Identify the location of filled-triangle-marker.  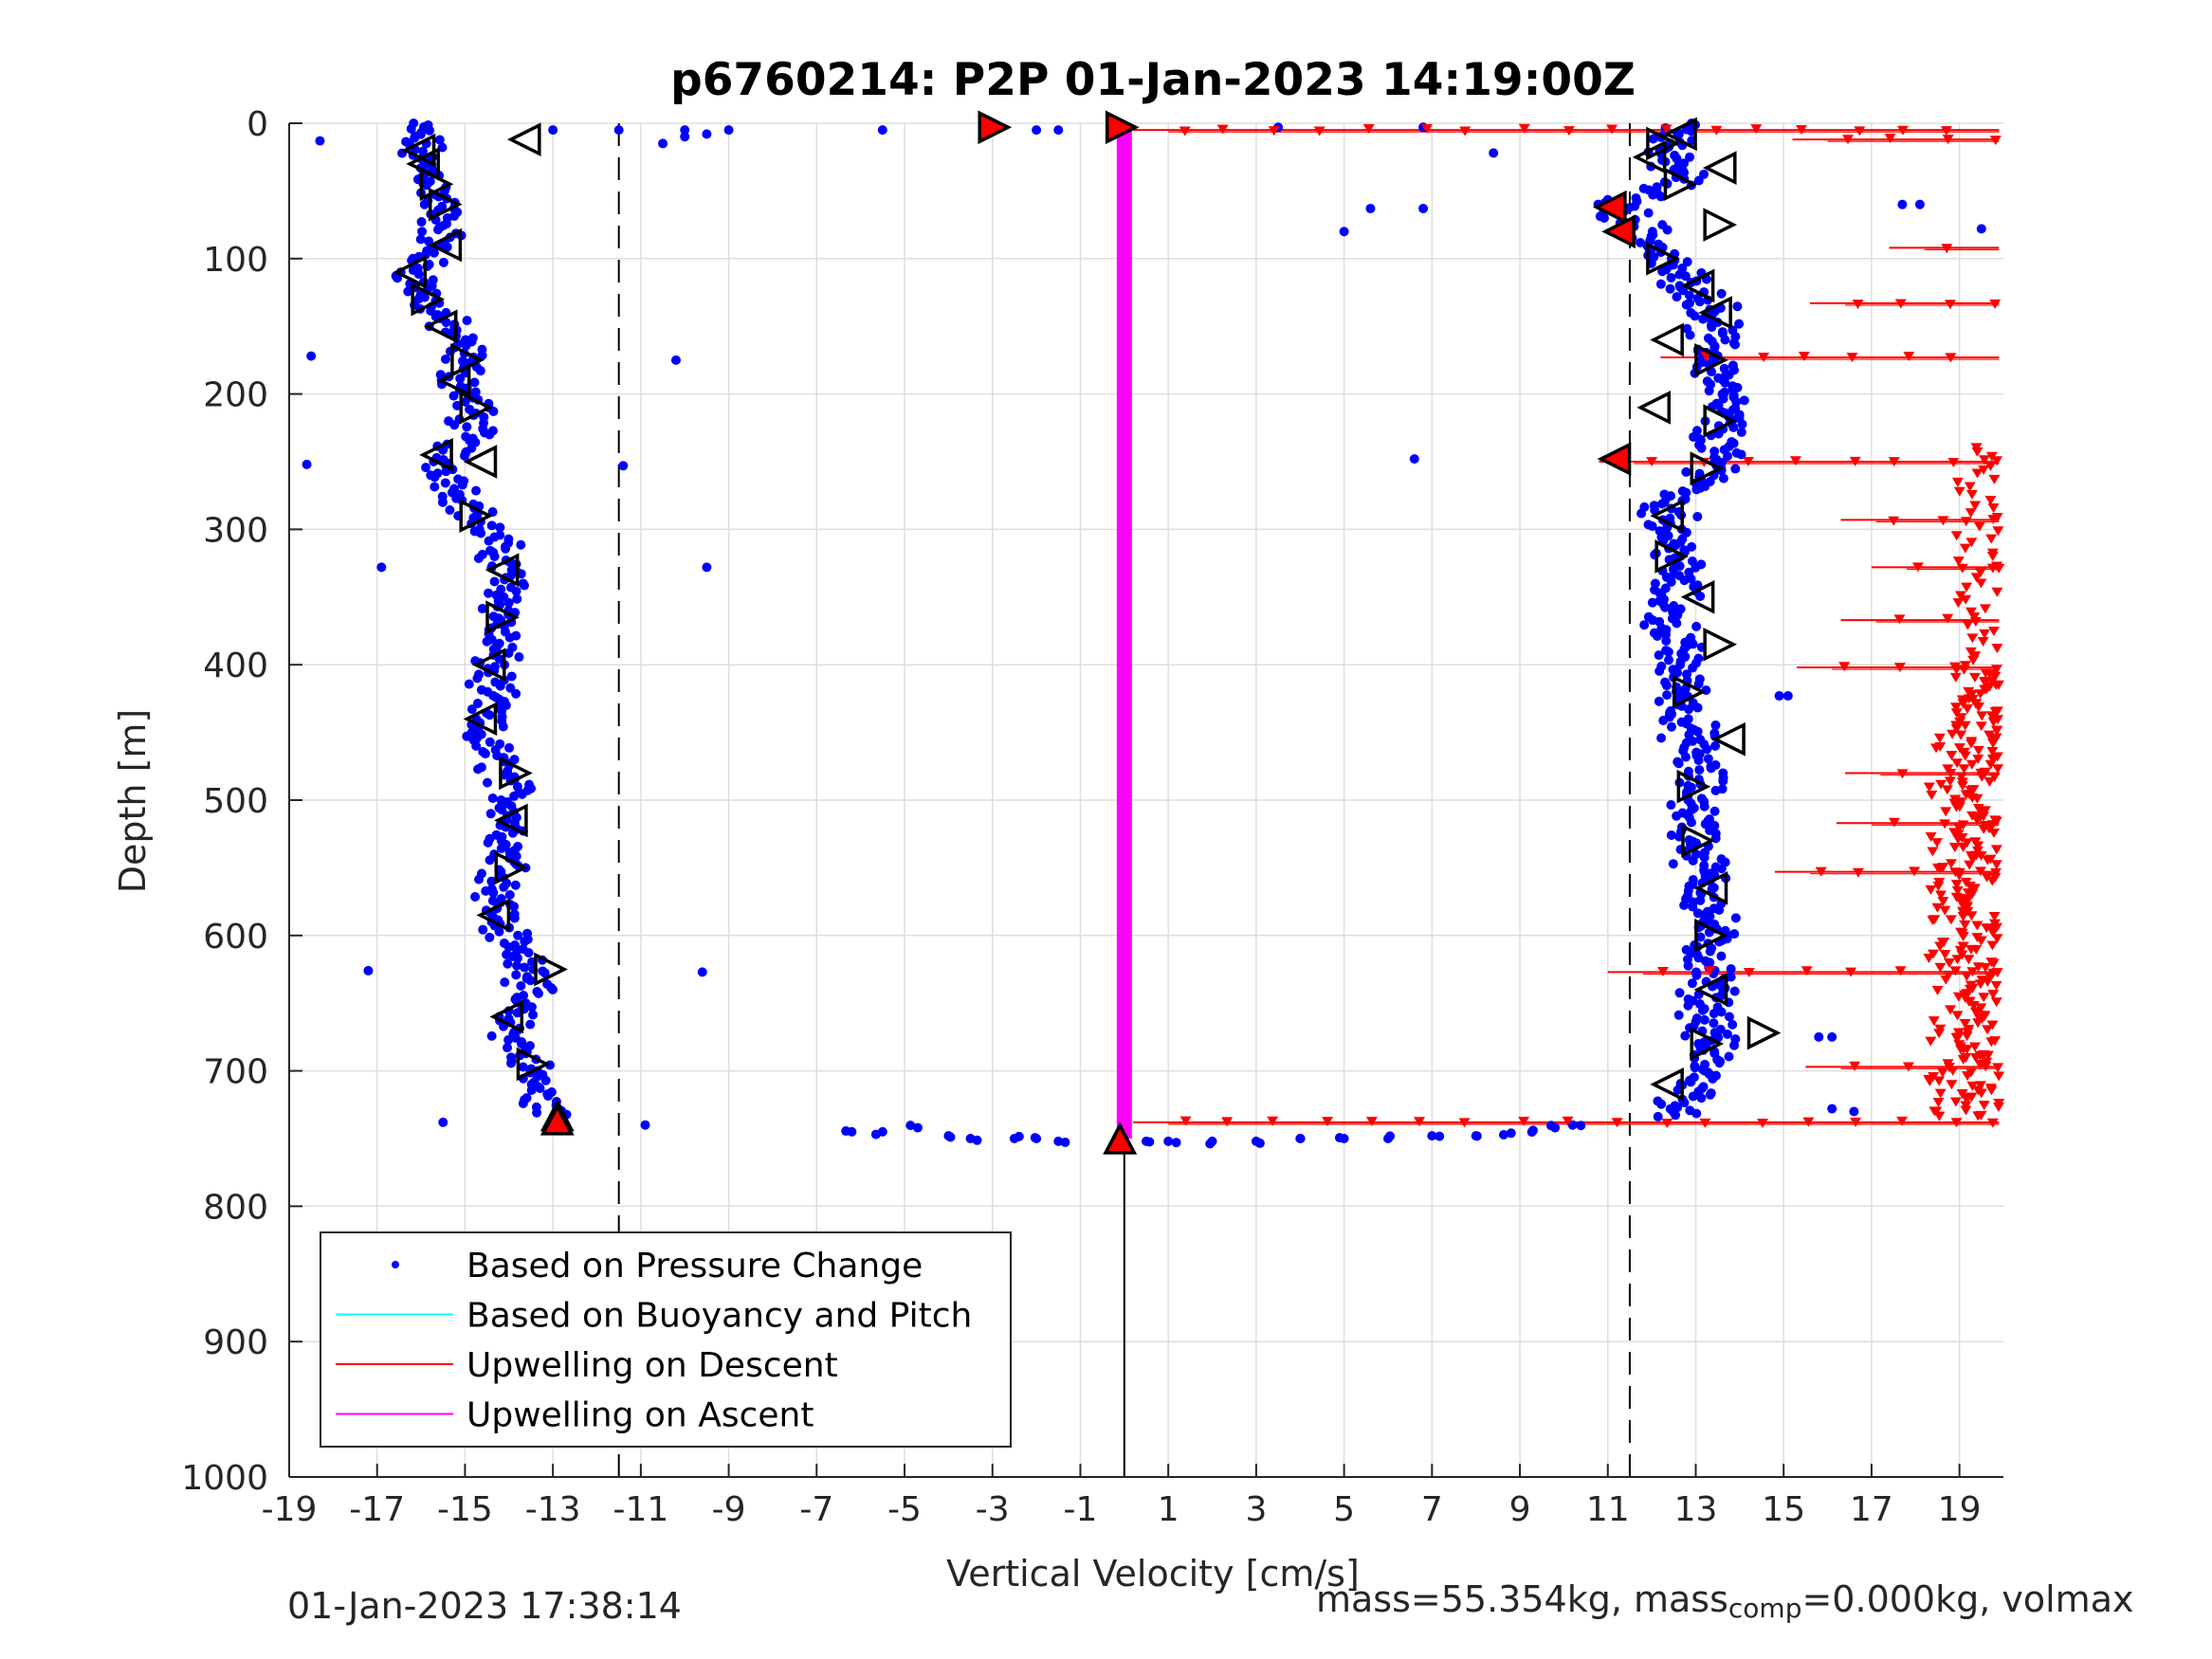
(1618, 231).